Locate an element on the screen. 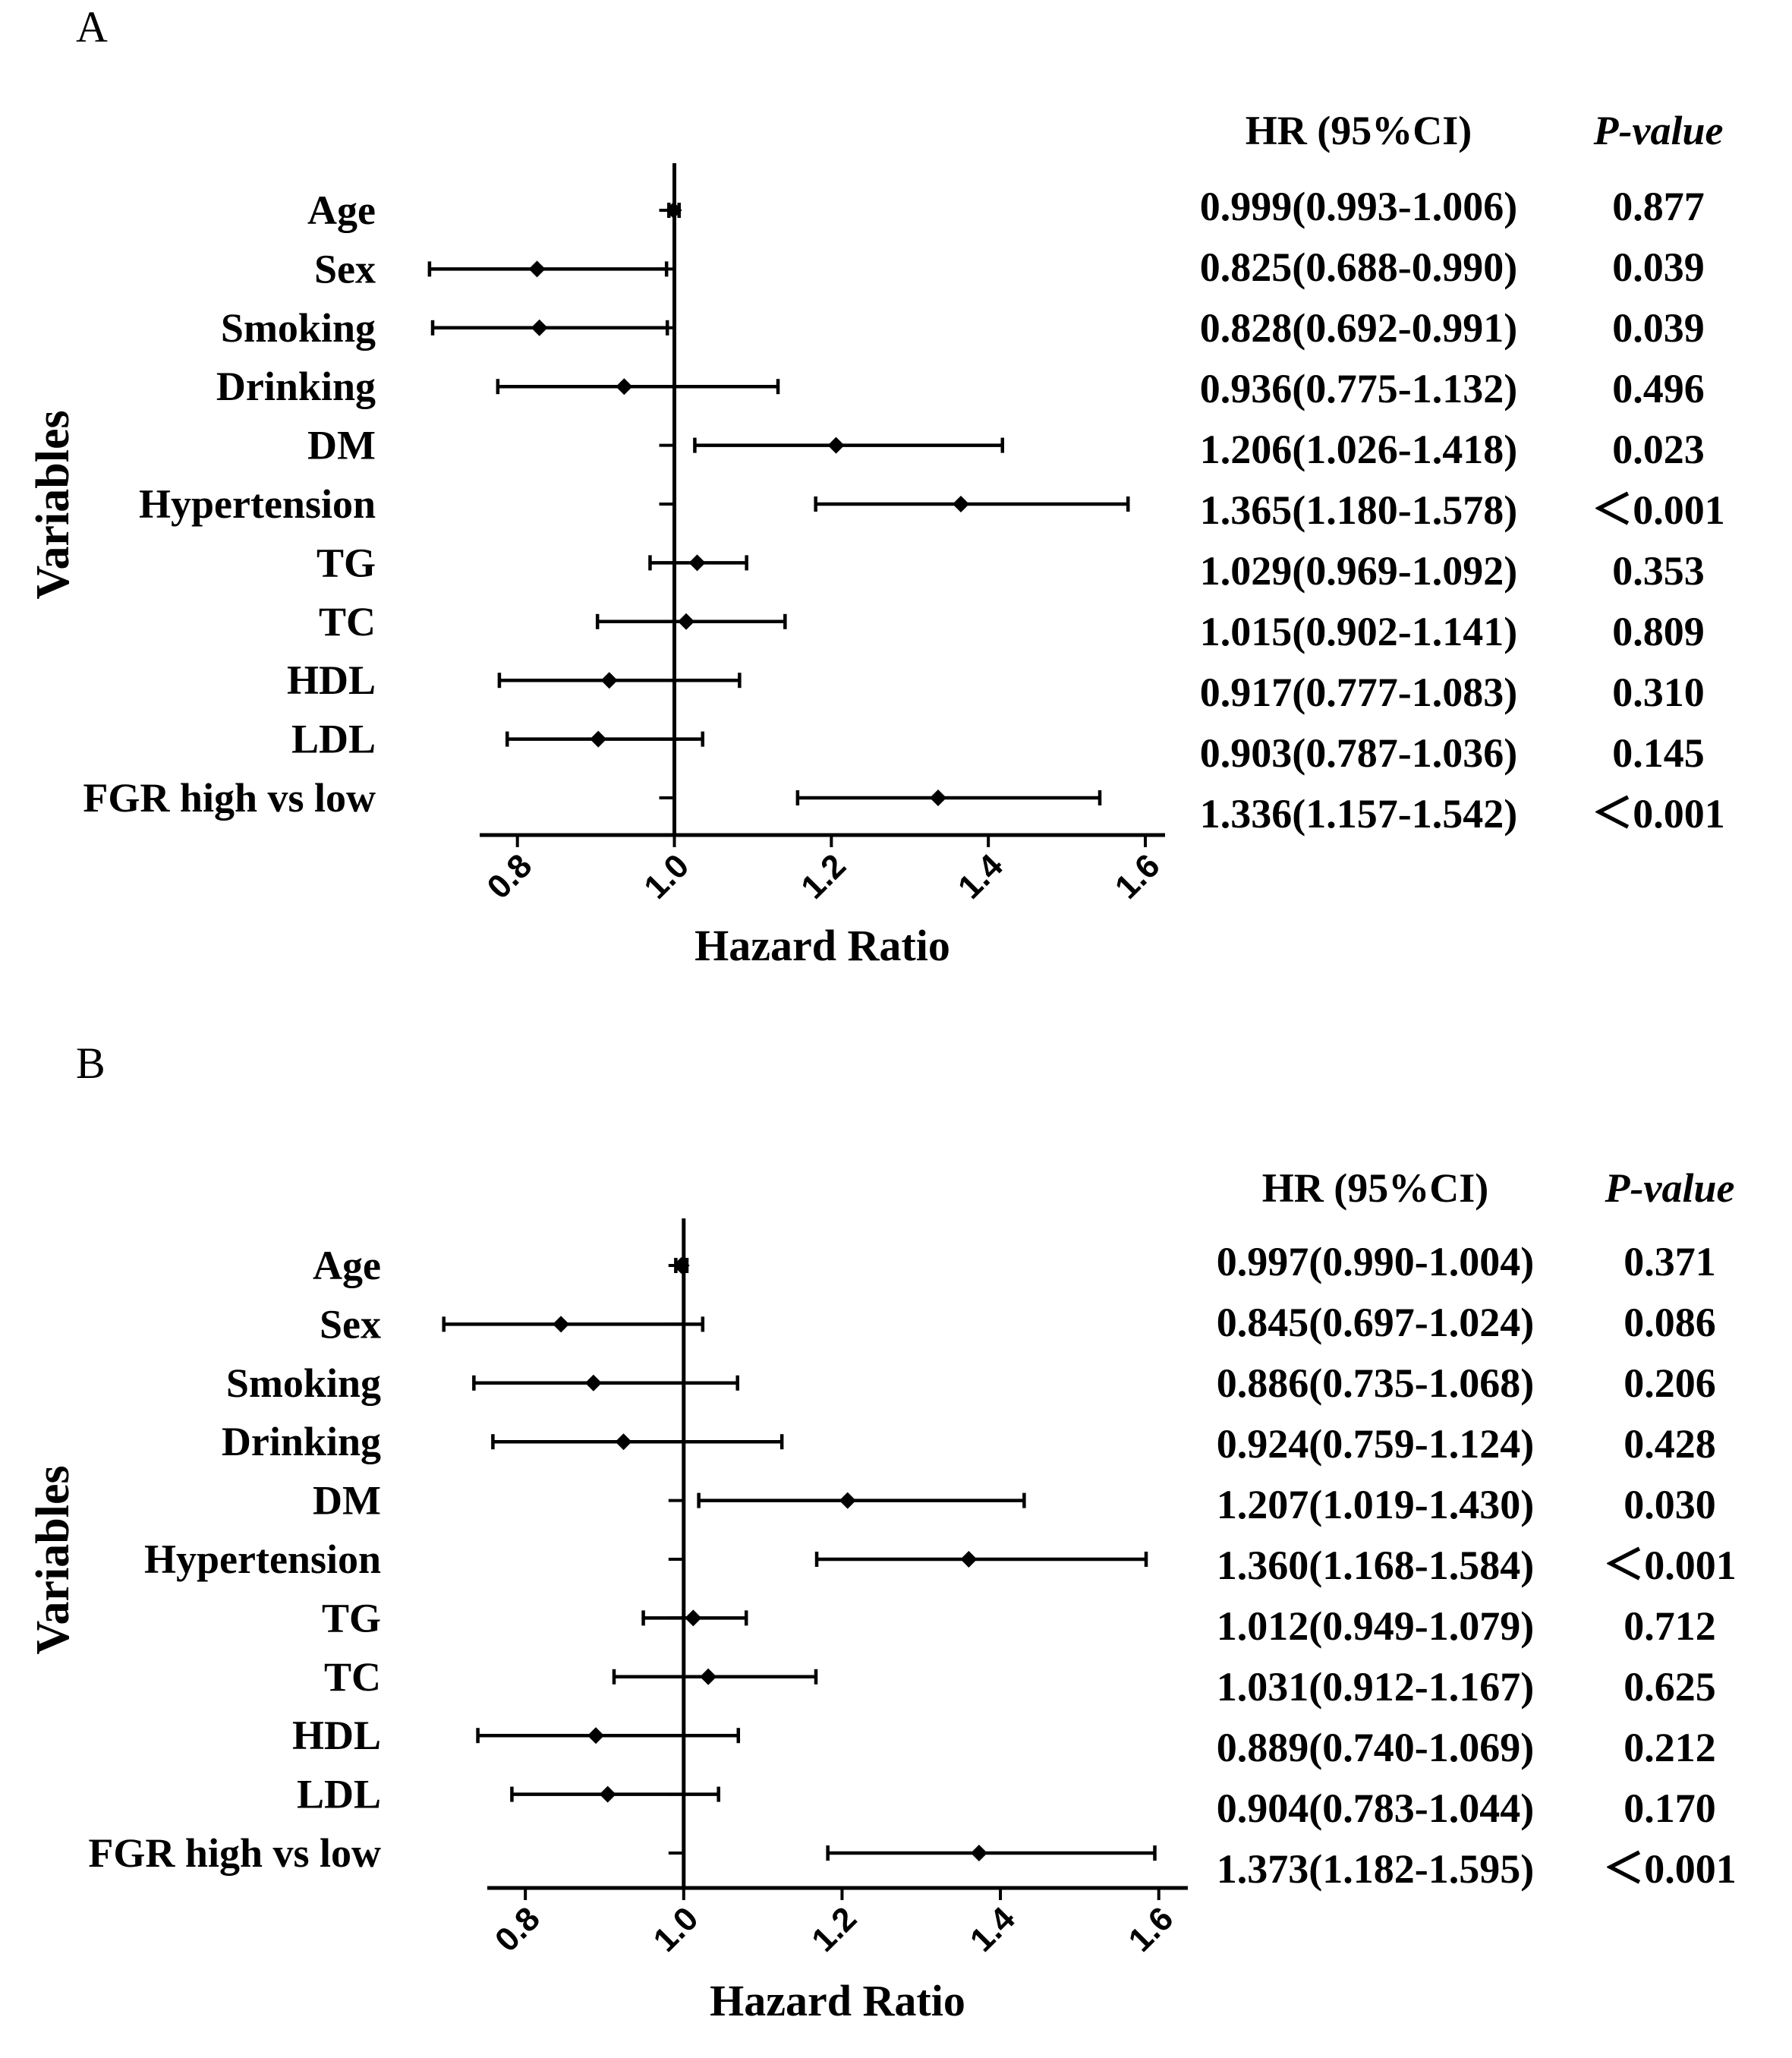 This screenshot has height=2058, width=1792. hr-ci-value: 0.825(0.688-0.990) is located at coordinates (1358, 267).